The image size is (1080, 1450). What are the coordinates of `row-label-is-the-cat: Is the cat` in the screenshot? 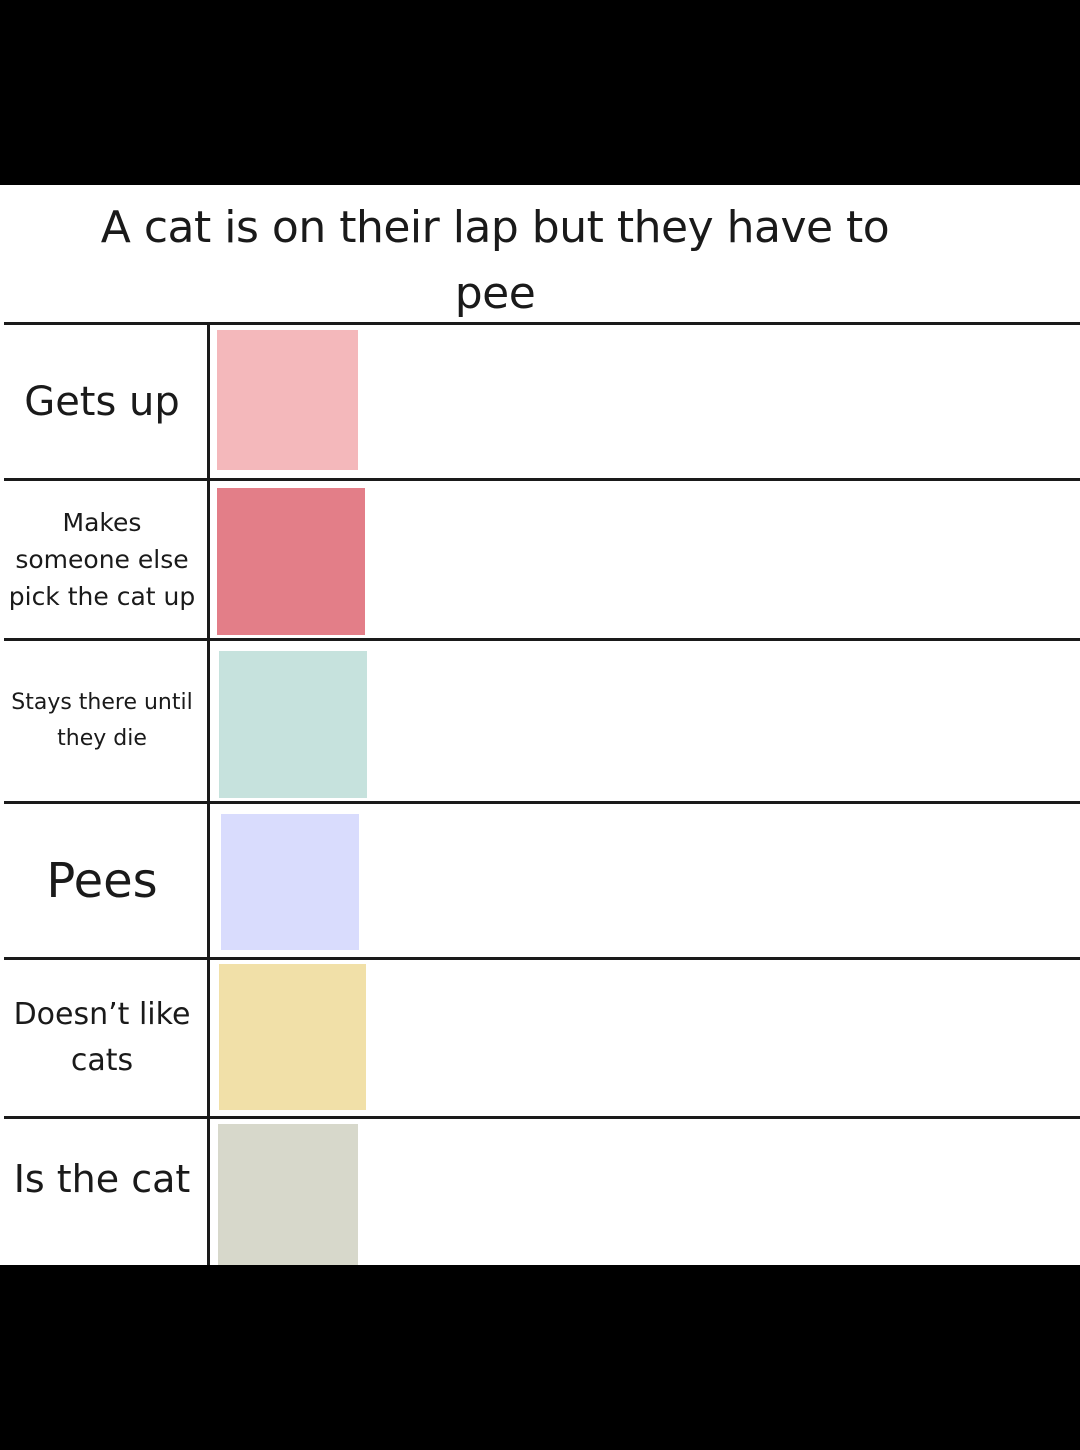 It's located at (102, 1179).